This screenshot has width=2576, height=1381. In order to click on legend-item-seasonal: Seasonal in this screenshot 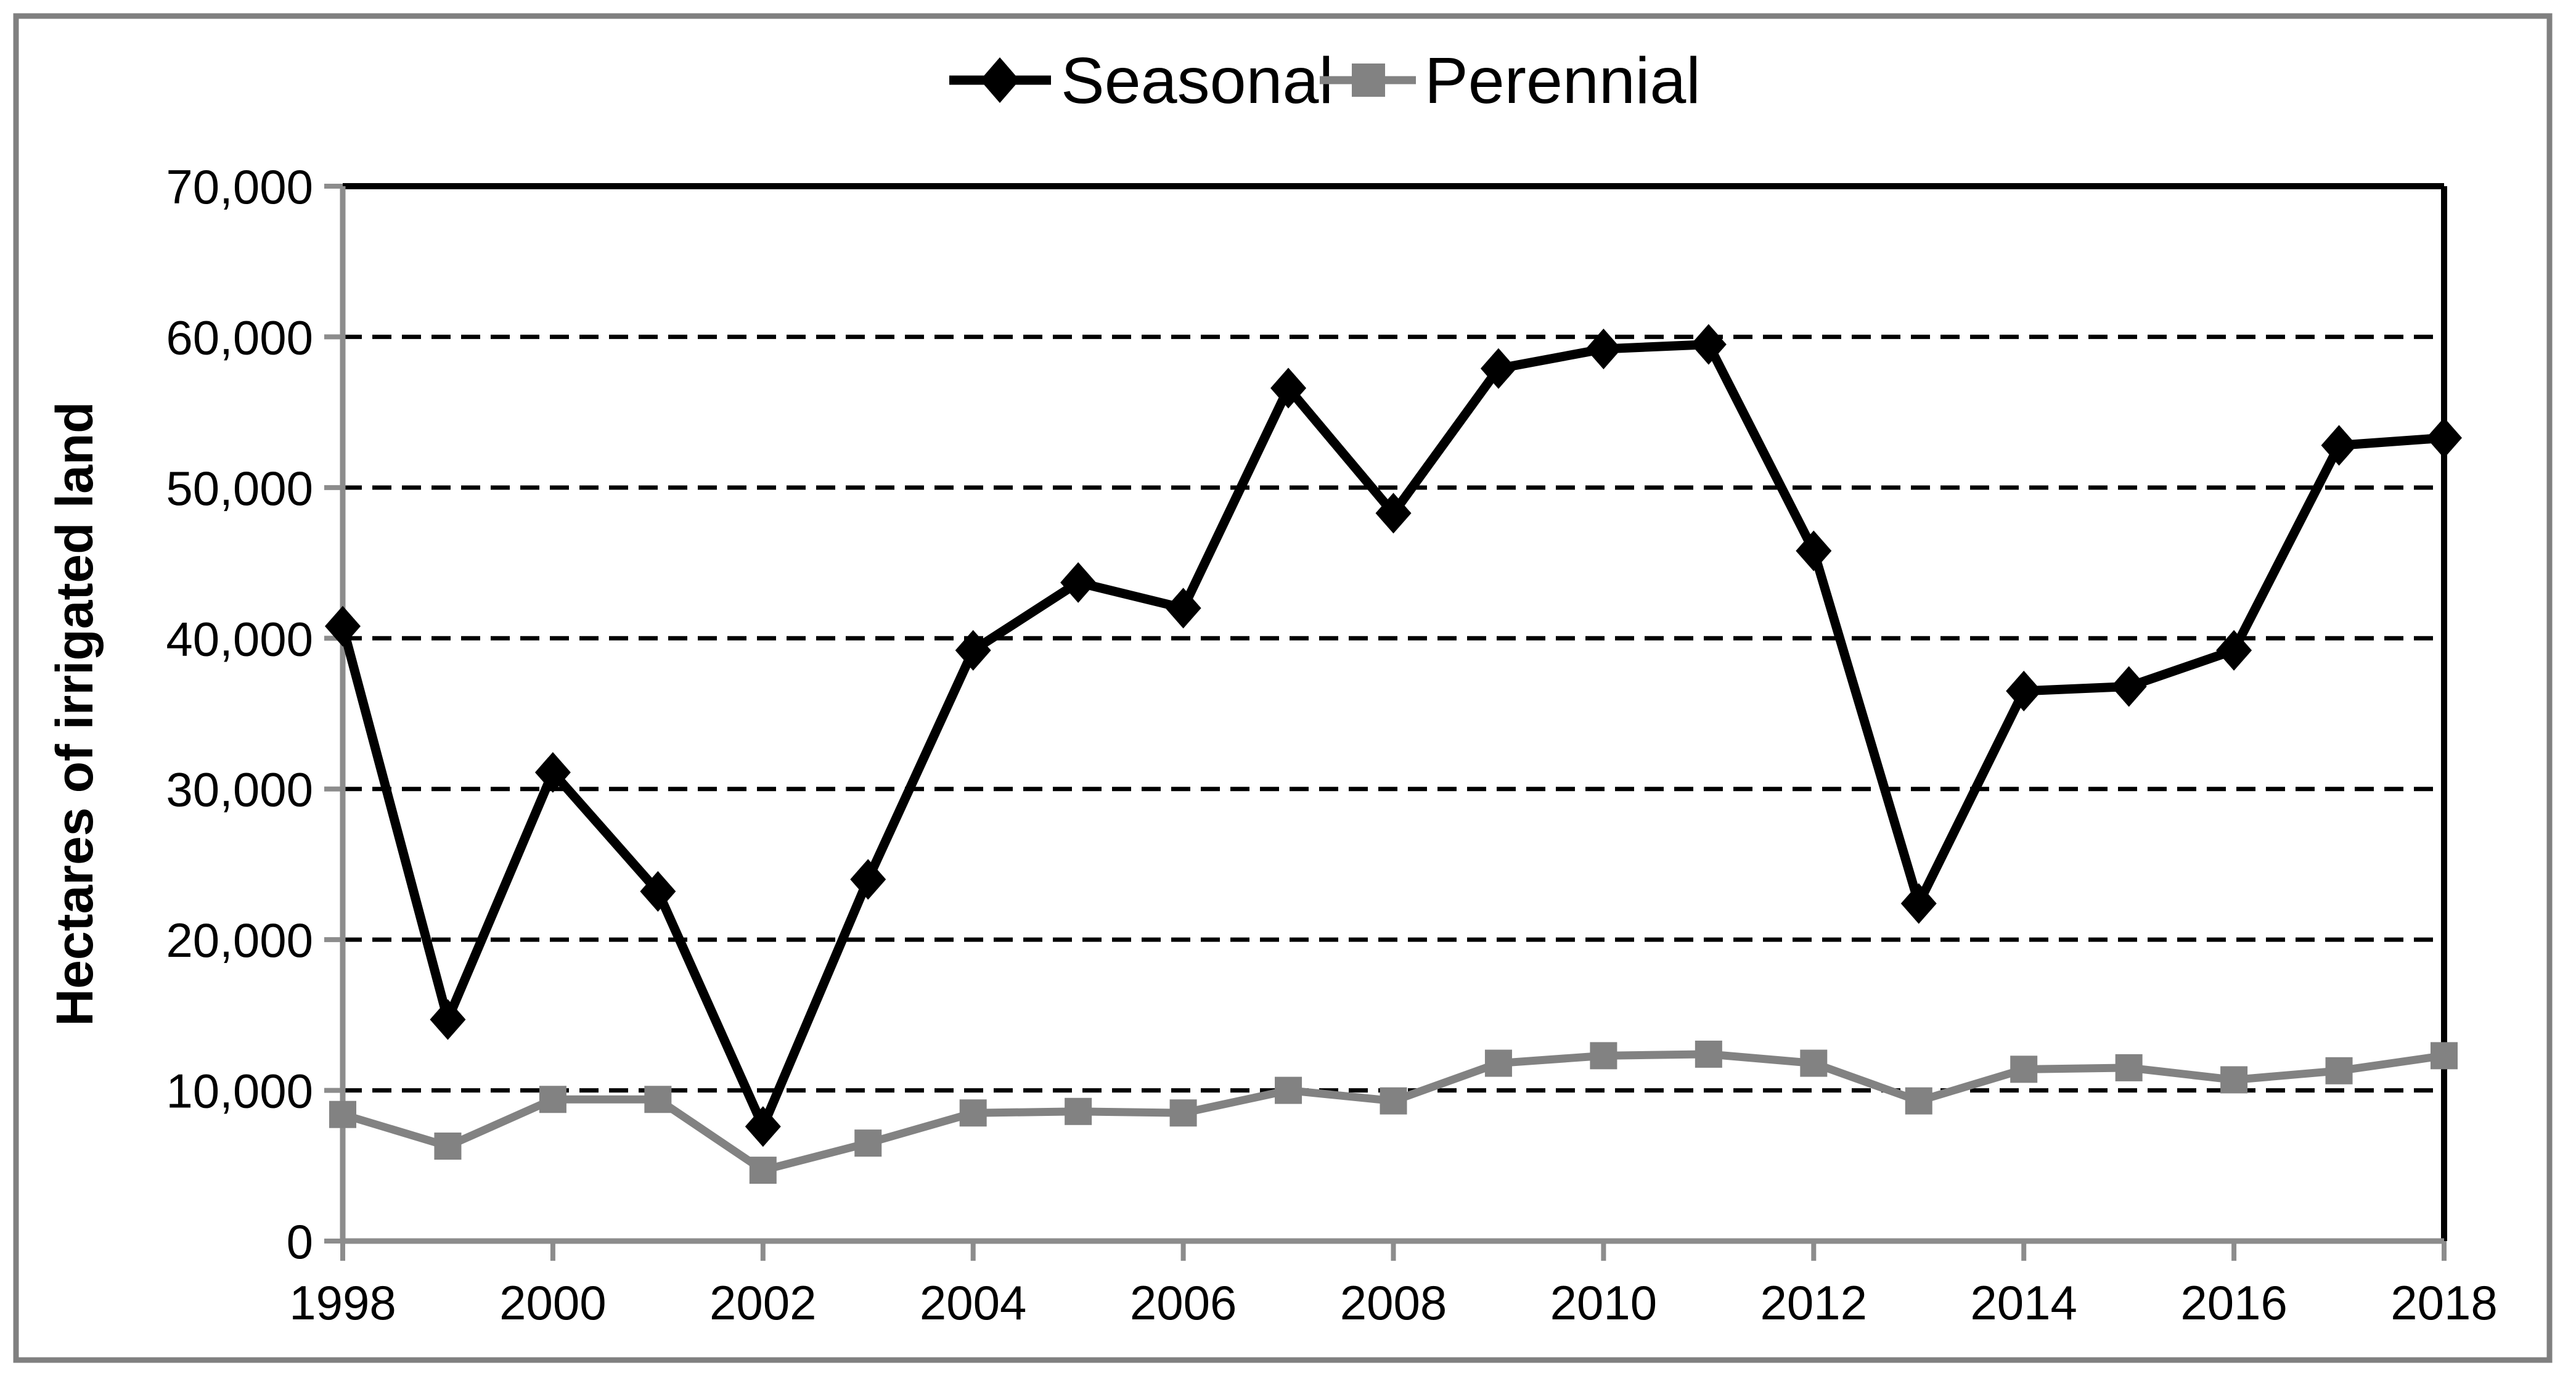, I will do `click(1141, 80)`.